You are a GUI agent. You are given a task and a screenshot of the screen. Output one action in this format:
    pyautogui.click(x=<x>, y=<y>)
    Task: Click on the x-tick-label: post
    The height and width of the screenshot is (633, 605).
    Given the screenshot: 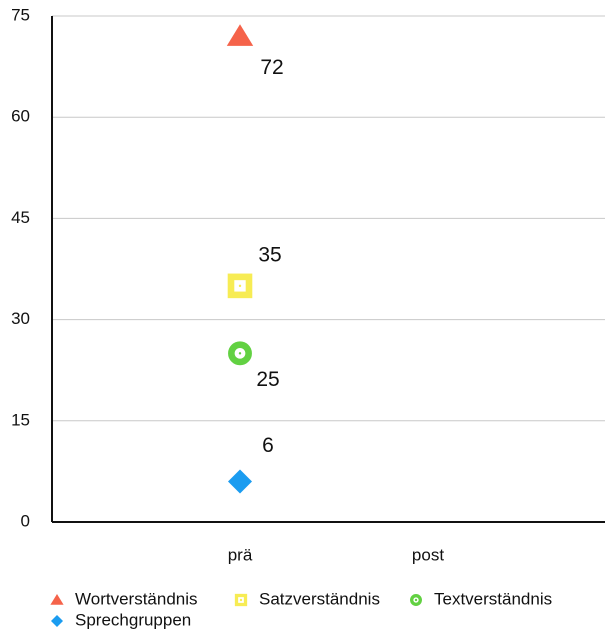 What is the action you would take?
    pyautogui.click(x=428, y=554)
    